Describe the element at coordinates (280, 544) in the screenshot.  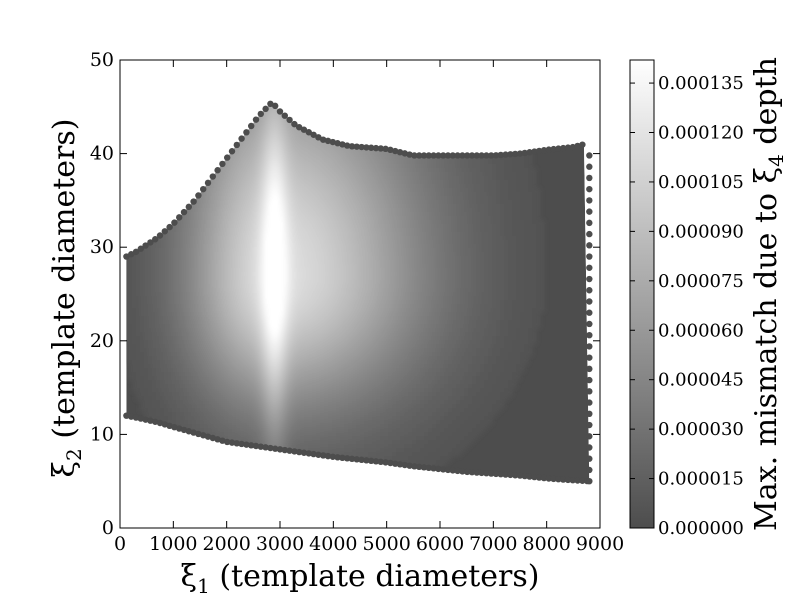
I see `x-tick-label: 3000` at that location.